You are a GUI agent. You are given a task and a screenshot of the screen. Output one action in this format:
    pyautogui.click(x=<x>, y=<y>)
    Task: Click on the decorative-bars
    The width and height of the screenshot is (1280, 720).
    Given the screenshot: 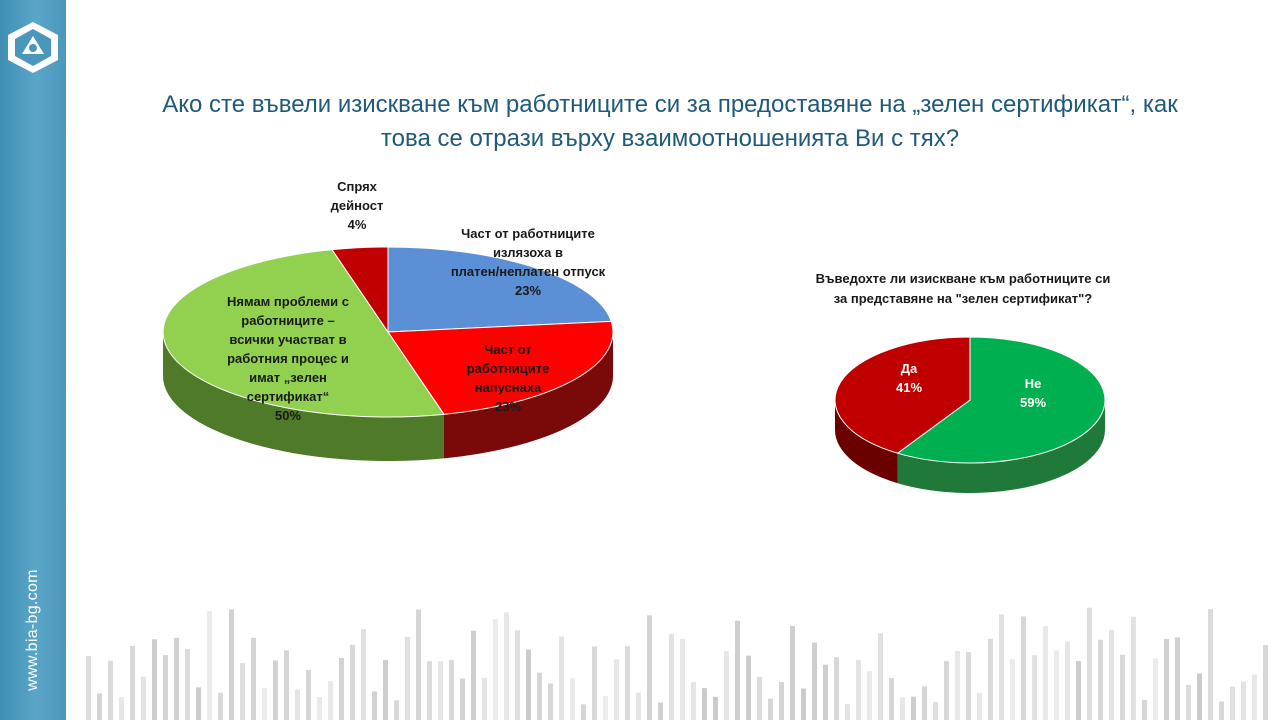 What is the action you would take?
    pyautogui.click(x=677, y=663)
    